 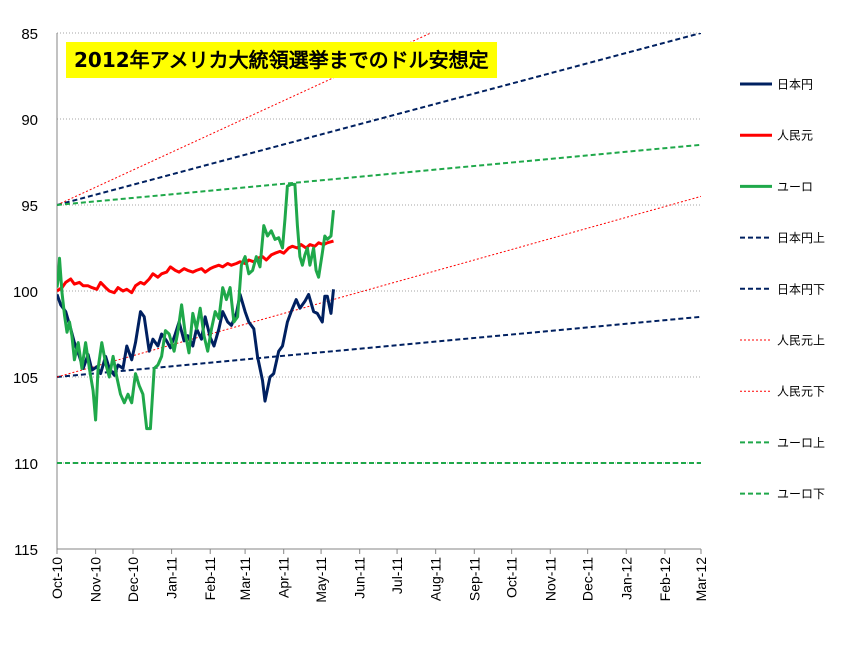 I want to click on legend-label: ユーロ下, so click(x=801, y=494).